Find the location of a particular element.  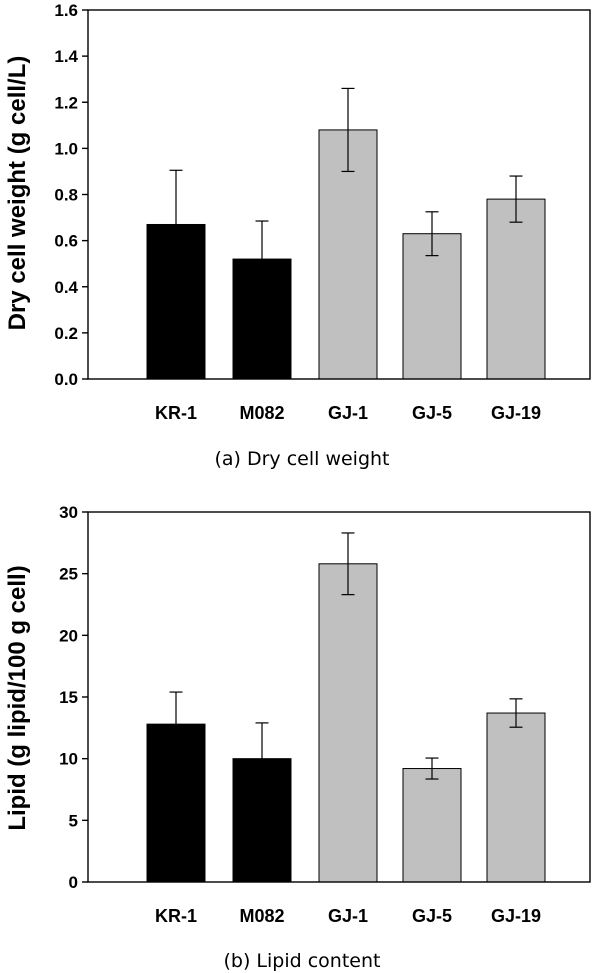

y-tick-label: 1.4 is located at coordinates (66, 56).